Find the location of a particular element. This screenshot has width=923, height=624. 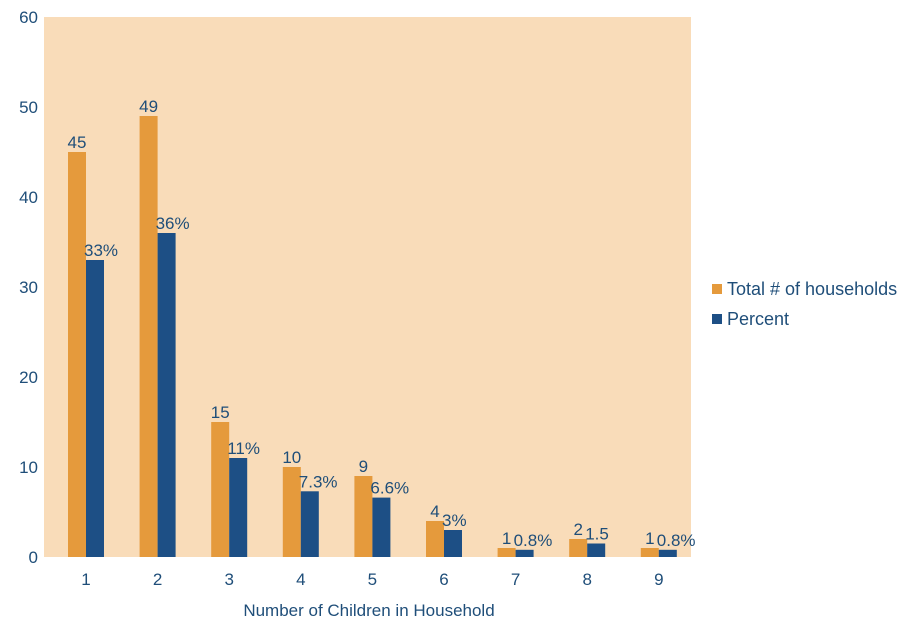

x-tick-label: 1 is located at coordinates (85, 579).